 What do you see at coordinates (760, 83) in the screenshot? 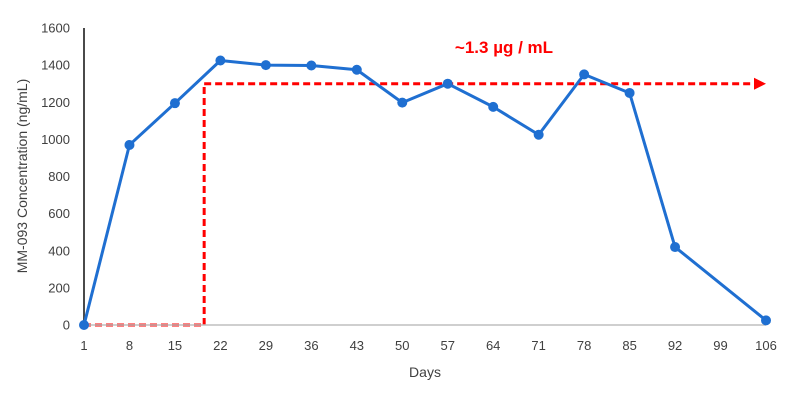
I see `annotation-arrowhead` at bounding box center [760, 83].